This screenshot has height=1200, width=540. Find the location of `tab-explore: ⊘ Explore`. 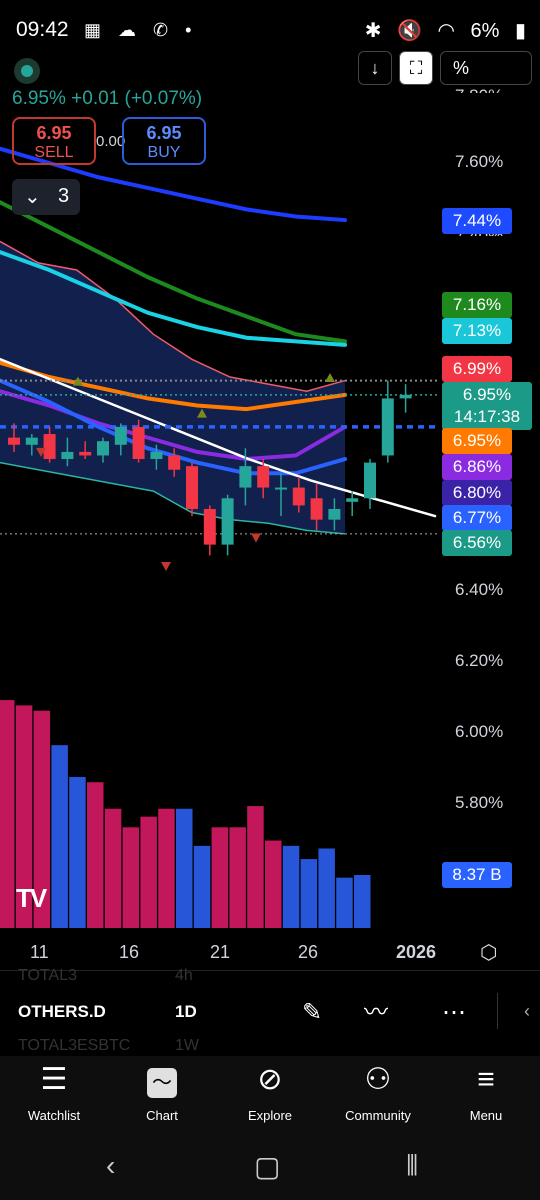

tab-explore: ⊘ Explore is located at coordinates (270, 1091).